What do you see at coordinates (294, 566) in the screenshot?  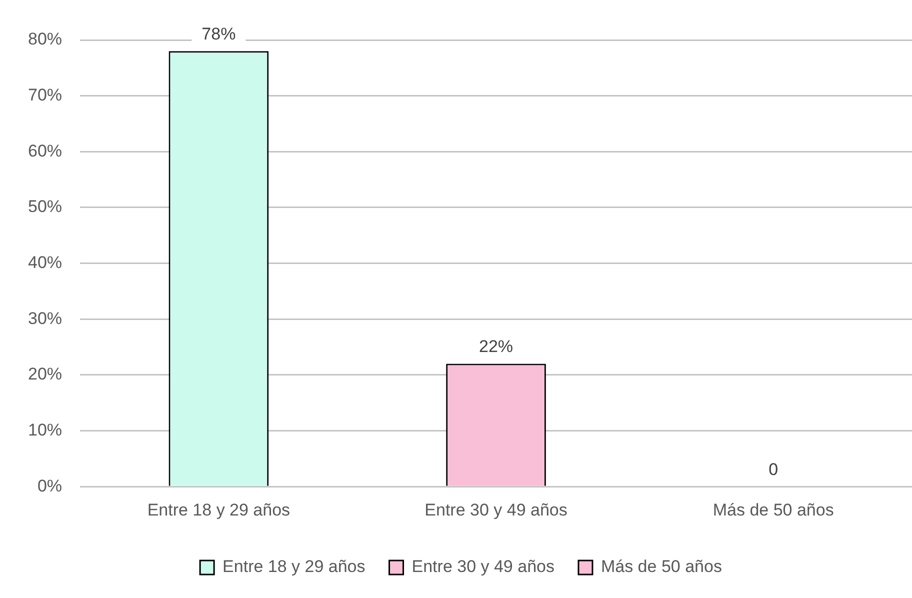 I see `legend-label: Entre 18 y 29 años` at bounding box center [294, 566].